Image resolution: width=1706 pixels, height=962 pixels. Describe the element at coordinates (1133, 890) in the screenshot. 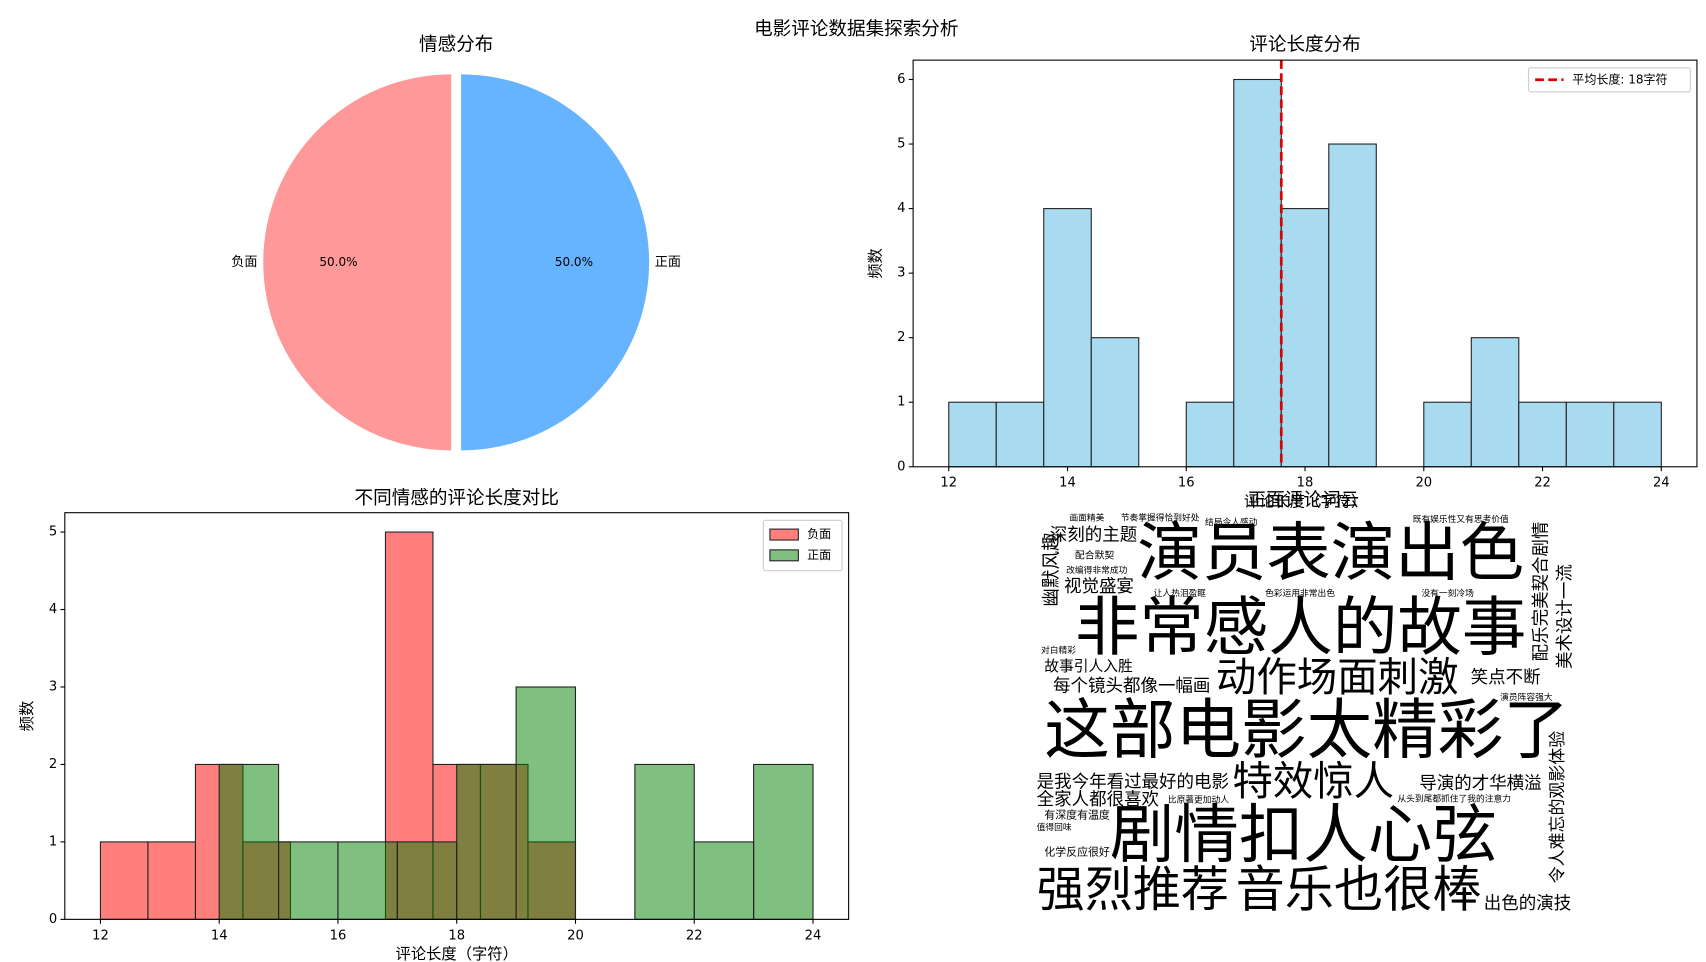

I see `word: 强烈推荐` at that location.